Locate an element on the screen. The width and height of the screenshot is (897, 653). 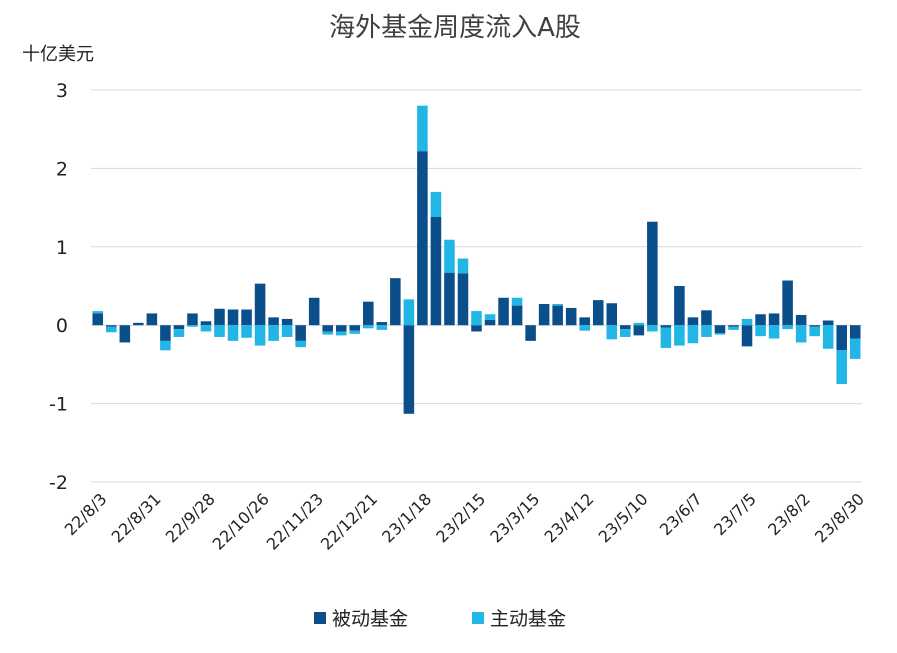
x-tick-label: 23/8/2 is located at coordinates (789, 514).